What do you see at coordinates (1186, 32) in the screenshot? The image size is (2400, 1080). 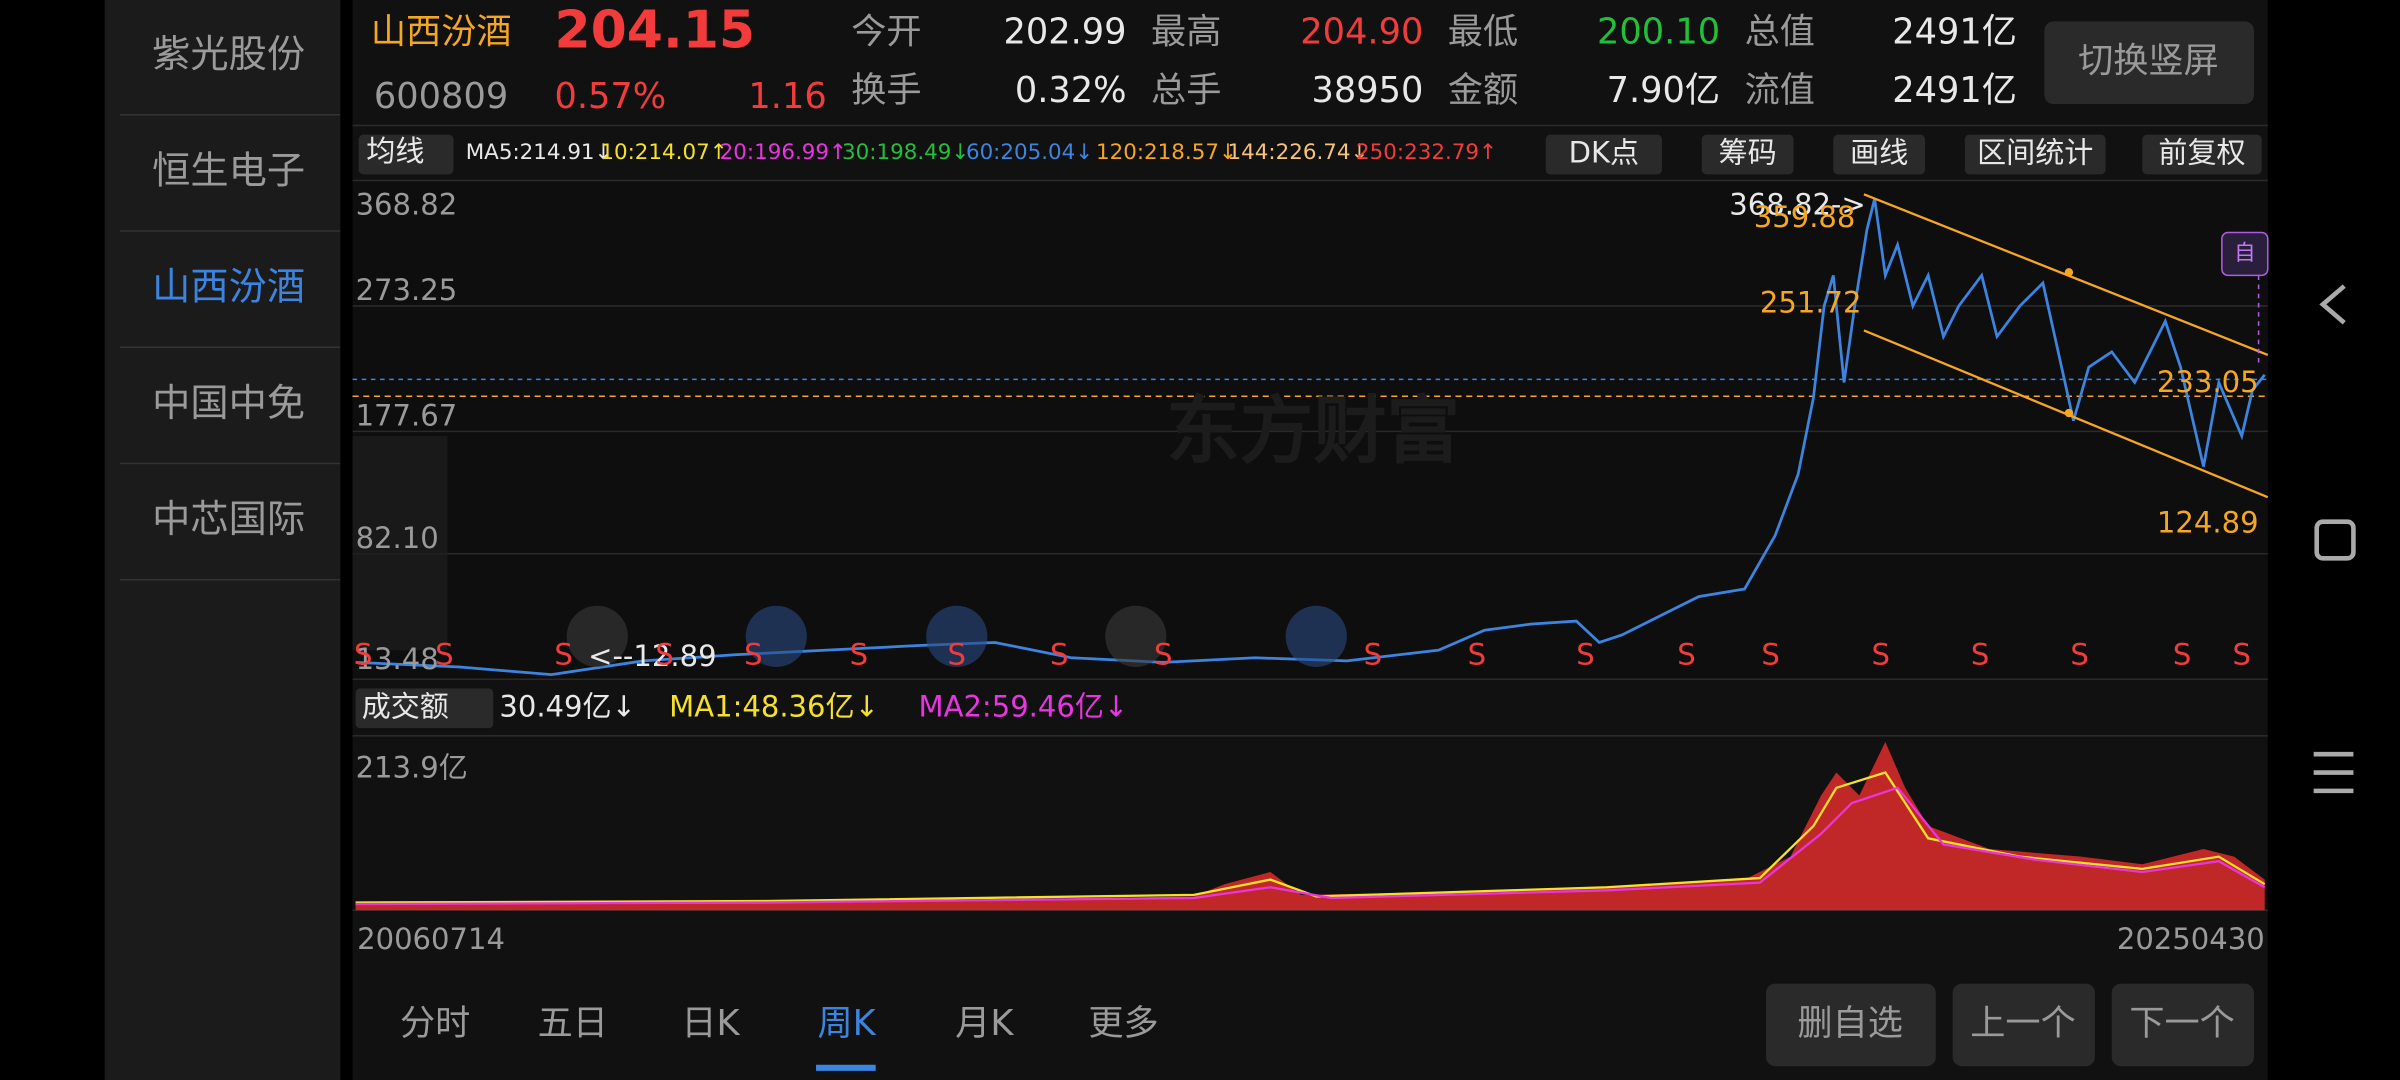 I see `stat-label: 最高` at bounding box center [1186, 32].